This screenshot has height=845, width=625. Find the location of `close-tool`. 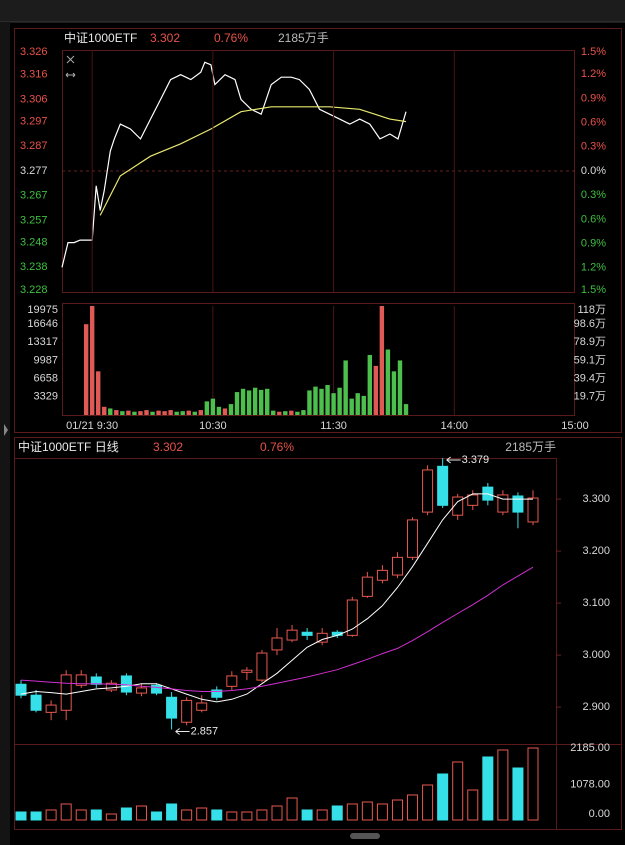

close-tool is located at coordinates (70, 59).